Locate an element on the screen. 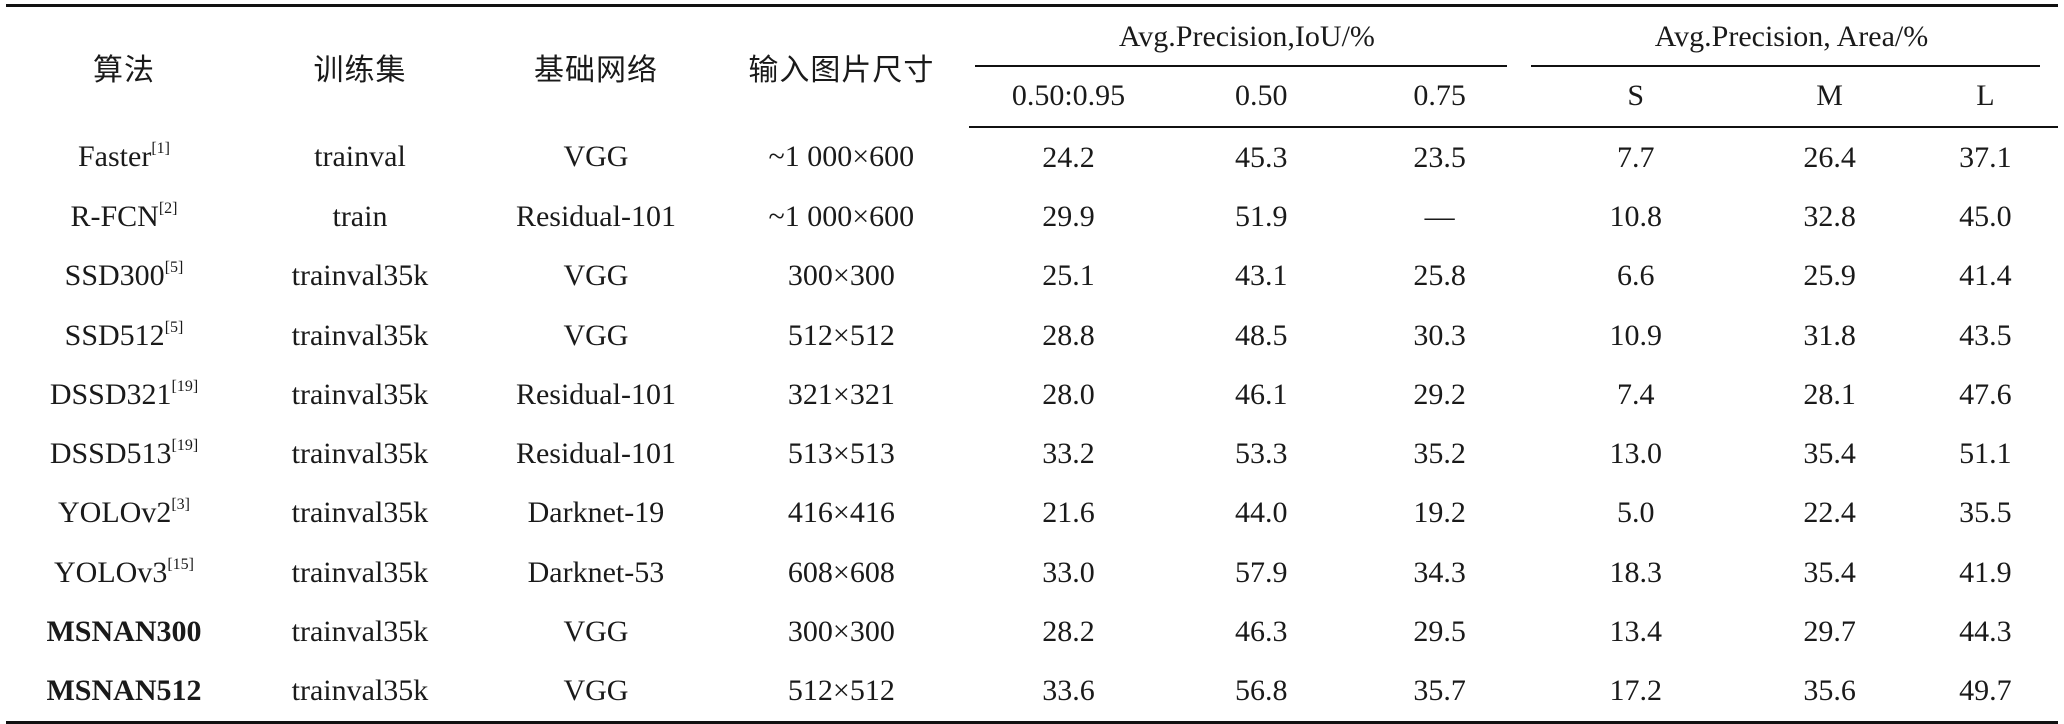 This screenshot has height=724, width=2064. algorithm-name: R-FCN is located at coordinates (114, 216).